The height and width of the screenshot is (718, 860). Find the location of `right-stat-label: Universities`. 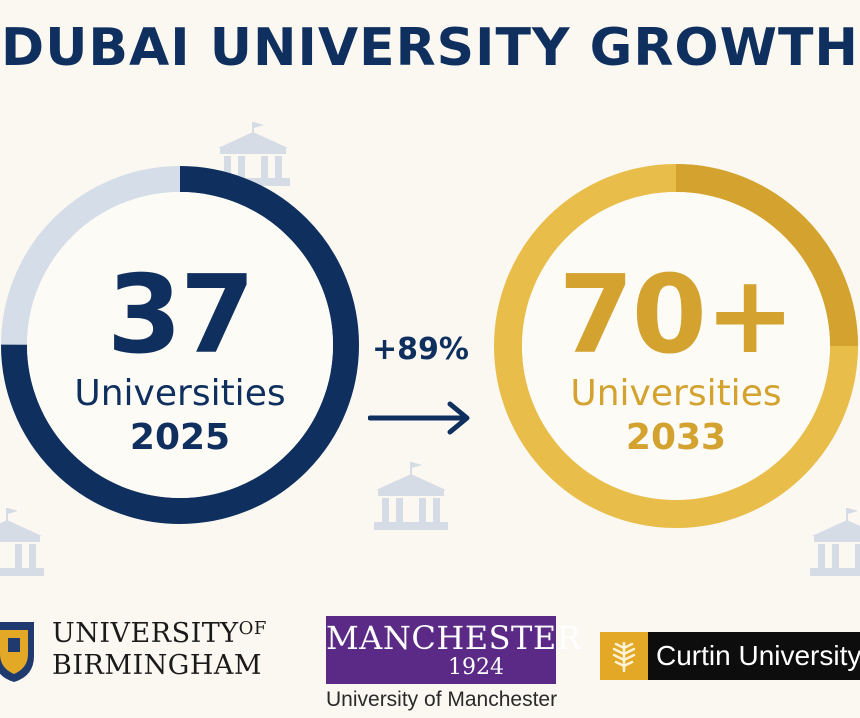

right-stat-label: Universities is located at coordinates (676, 393).